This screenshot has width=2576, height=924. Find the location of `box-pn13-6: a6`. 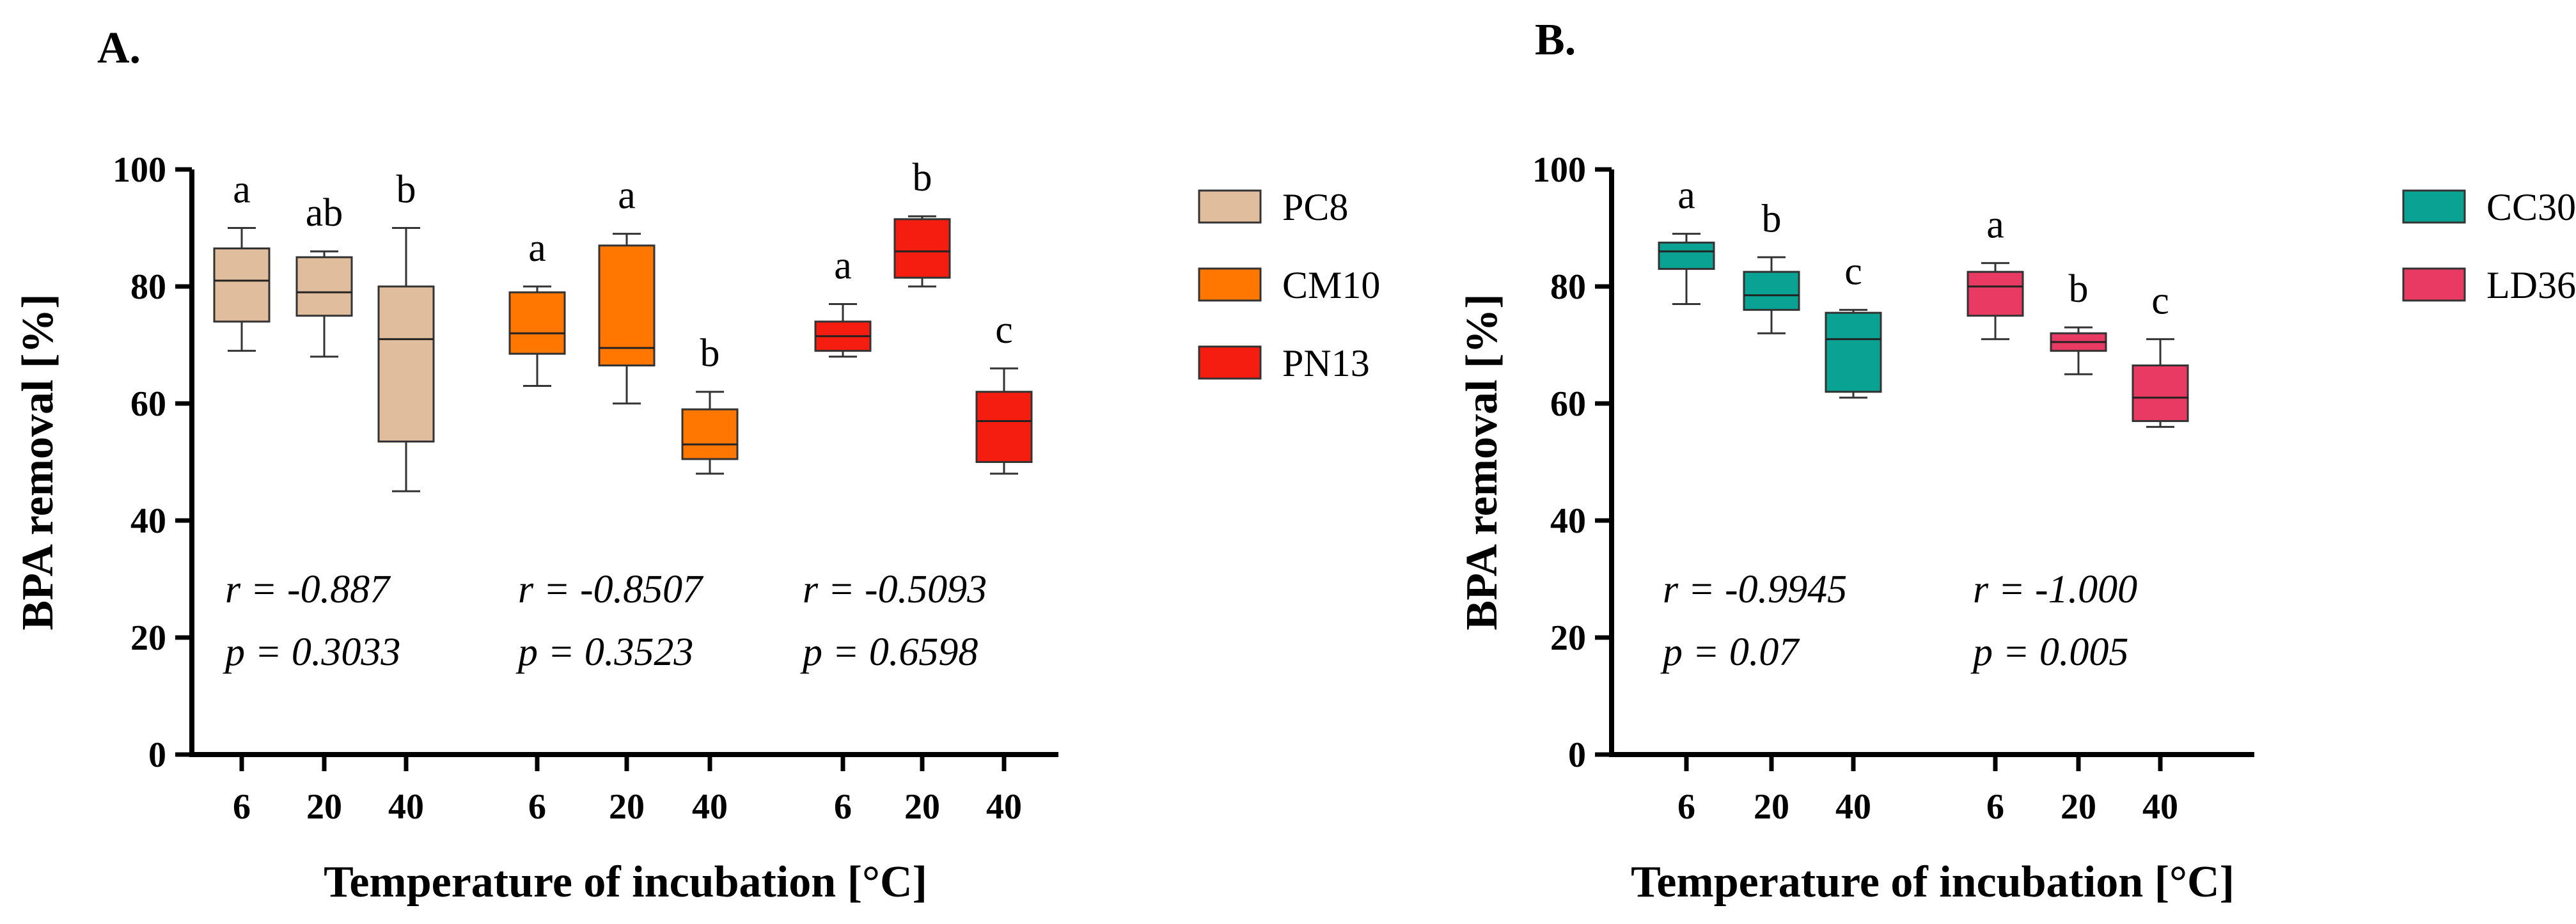

box-pn13-6: a6 is located at coordinates (843, 535).